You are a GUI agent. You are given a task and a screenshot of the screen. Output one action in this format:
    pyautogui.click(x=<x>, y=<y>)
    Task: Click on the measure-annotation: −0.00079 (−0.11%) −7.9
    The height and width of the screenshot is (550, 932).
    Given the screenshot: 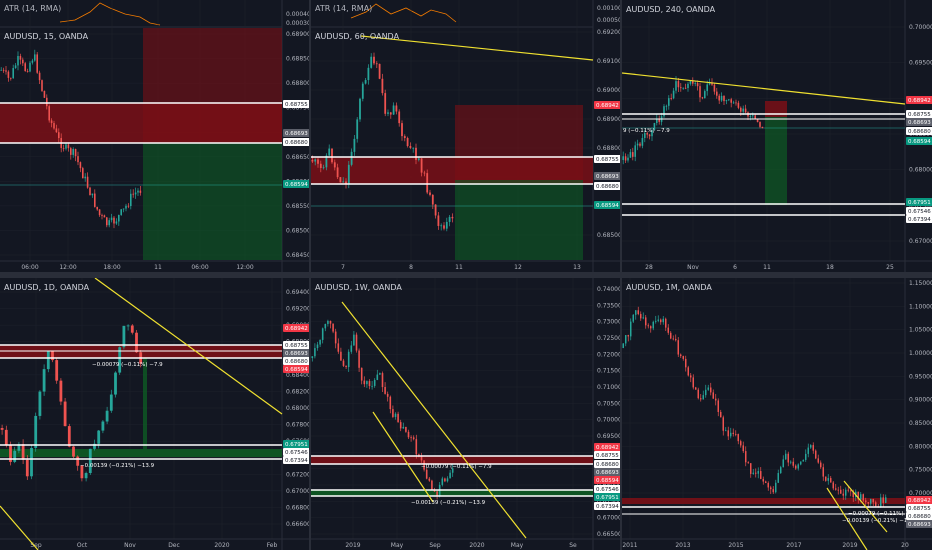 What is the action you would take?
    pyautogui.click(x=883, y=514)
    